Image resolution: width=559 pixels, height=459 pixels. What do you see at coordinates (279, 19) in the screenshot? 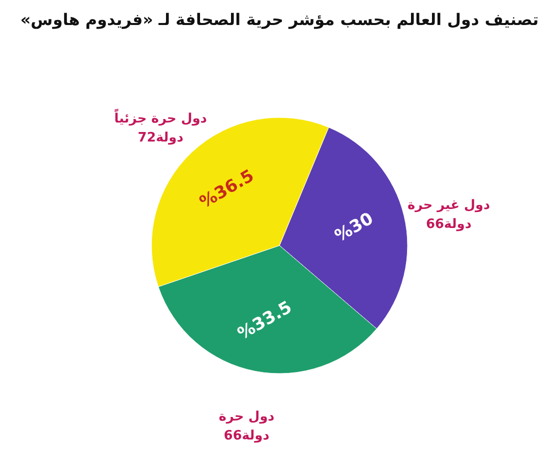
I see `chart-title: تصنيف دول العالم بحسب مؤشر حرية الصحافة لـ «فريدوم هاوس»` at bounding box center [279, 19].